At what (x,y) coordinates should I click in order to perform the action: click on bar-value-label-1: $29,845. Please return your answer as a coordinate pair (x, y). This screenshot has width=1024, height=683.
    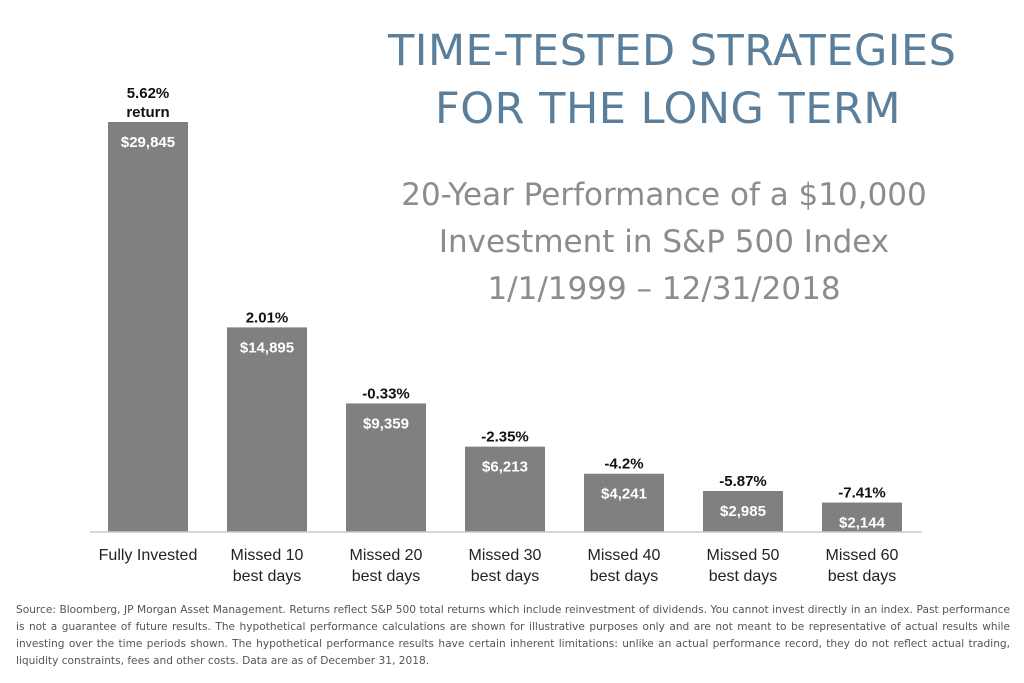
    Looking at the image, I should click on (148, 142).